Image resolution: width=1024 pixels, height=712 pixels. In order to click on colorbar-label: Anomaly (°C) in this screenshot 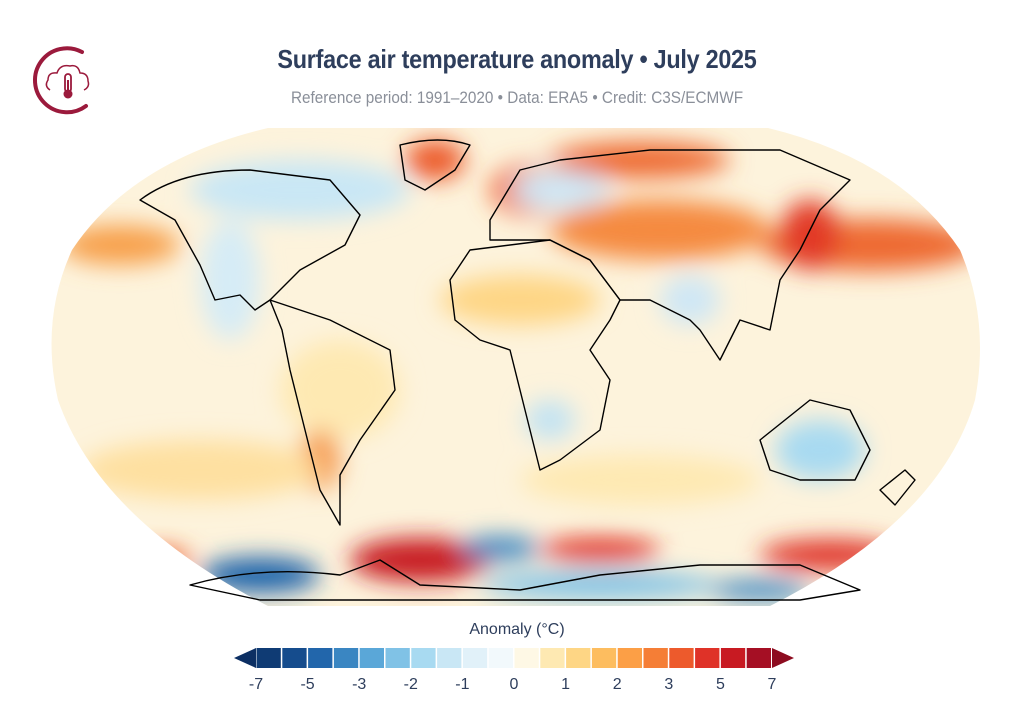, I will do `click(517, 629)`.